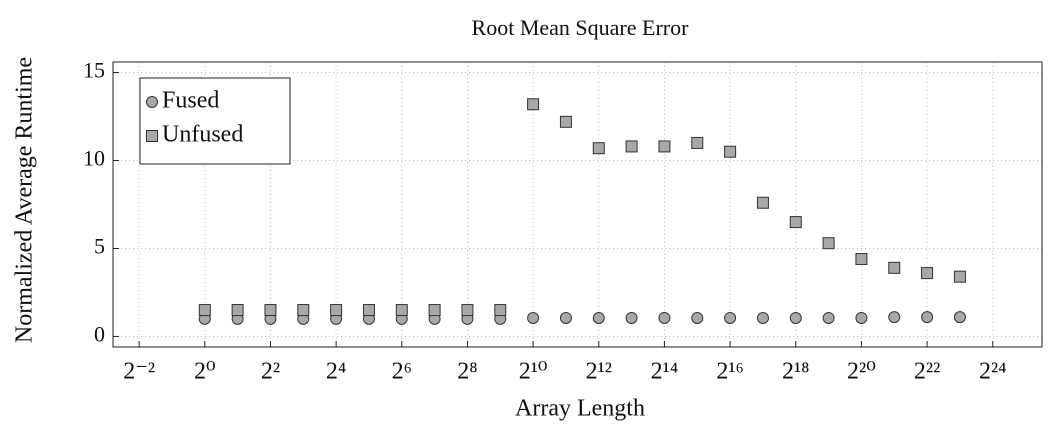  What do you see at coordinates (665, 372) in the screenshot?
I see `x-tick-label: 2¹⁴` at bounding box center [665, 372].